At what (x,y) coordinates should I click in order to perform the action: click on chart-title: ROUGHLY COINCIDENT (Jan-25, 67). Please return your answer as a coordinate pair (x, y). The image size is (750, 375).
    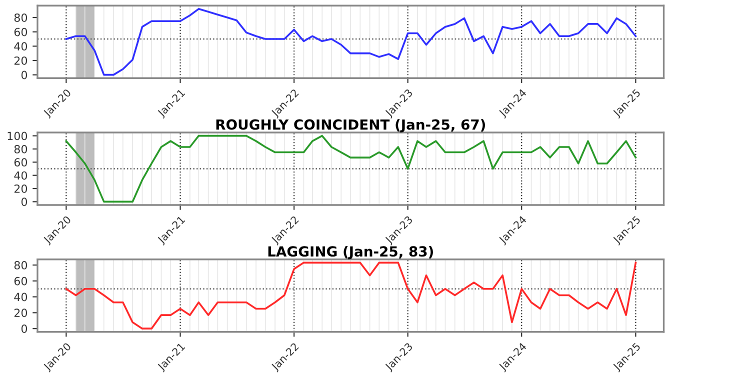
    Looking at the image, I should click on (350, 125).